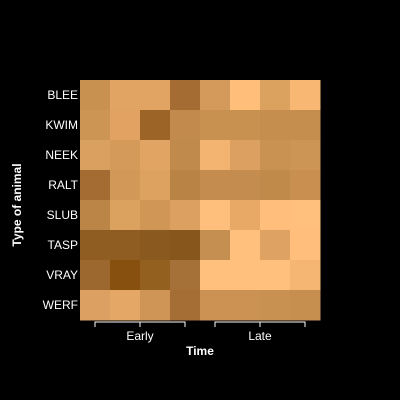  I want to click on group-bracket-early, so click(140, 324).